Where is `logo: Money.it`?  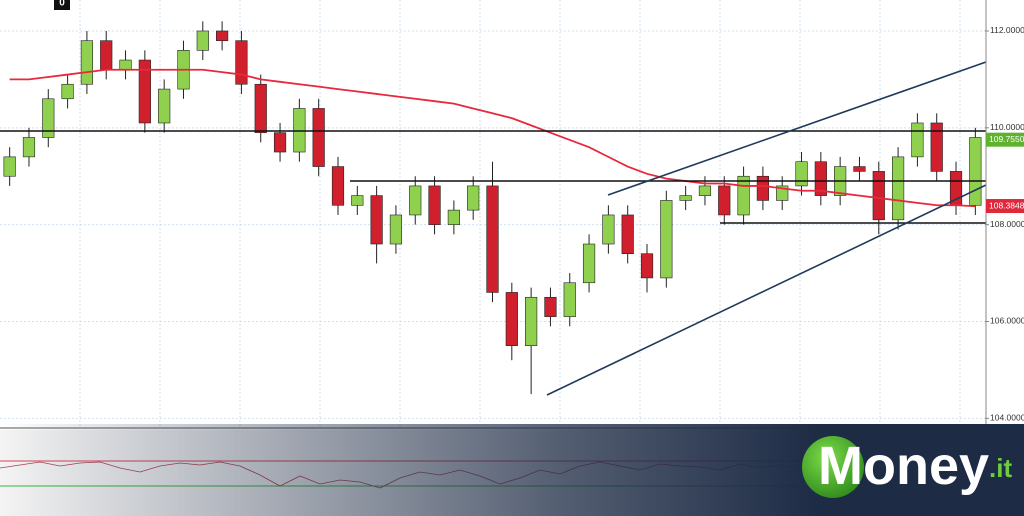 logo: Money.it is located at coordinates (915, 466).